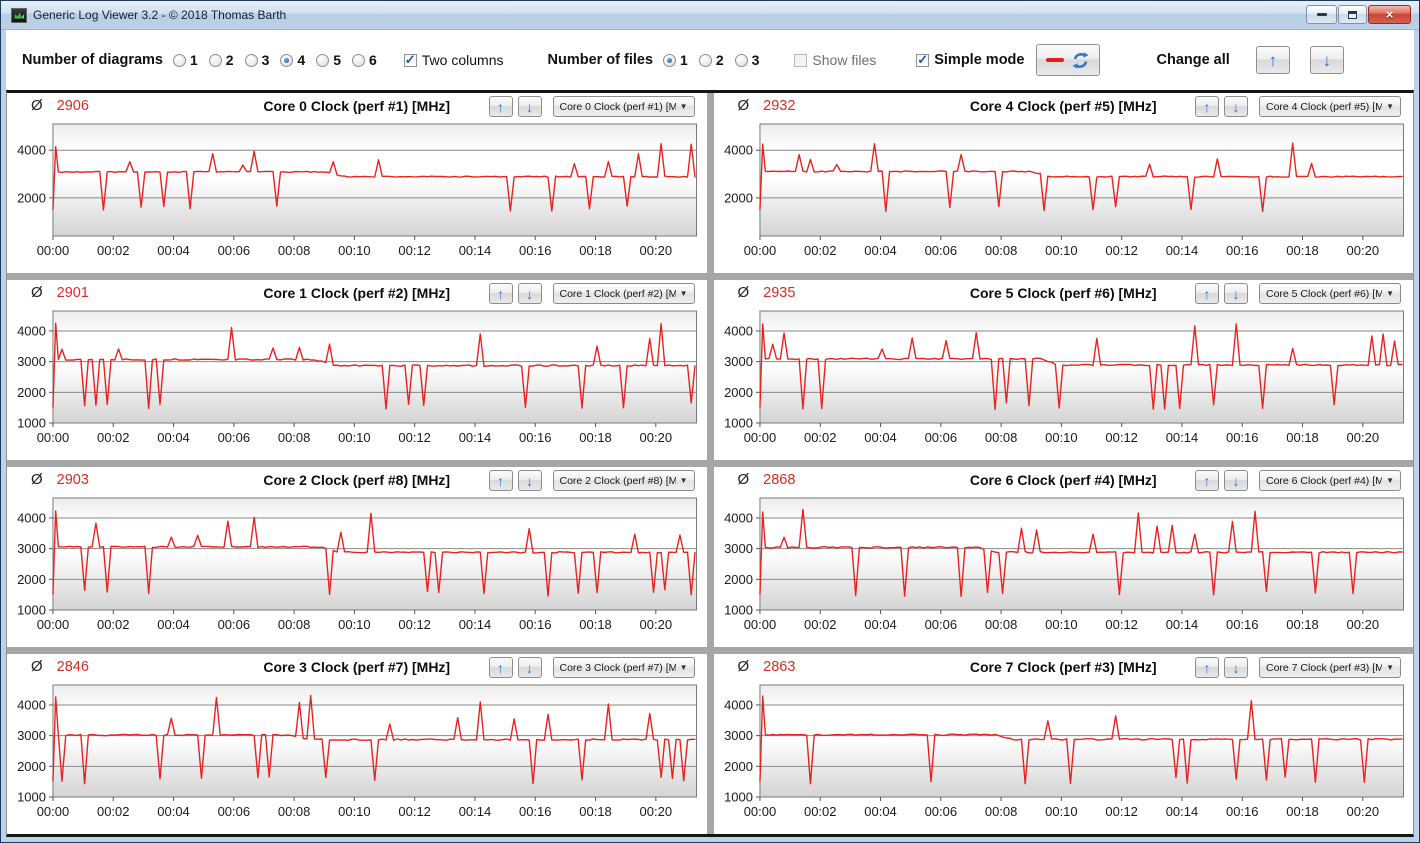  I want to click on signal-select-dropdown: Core 5 Clock (perf #6) [MH ▼, so click(1330, 293).